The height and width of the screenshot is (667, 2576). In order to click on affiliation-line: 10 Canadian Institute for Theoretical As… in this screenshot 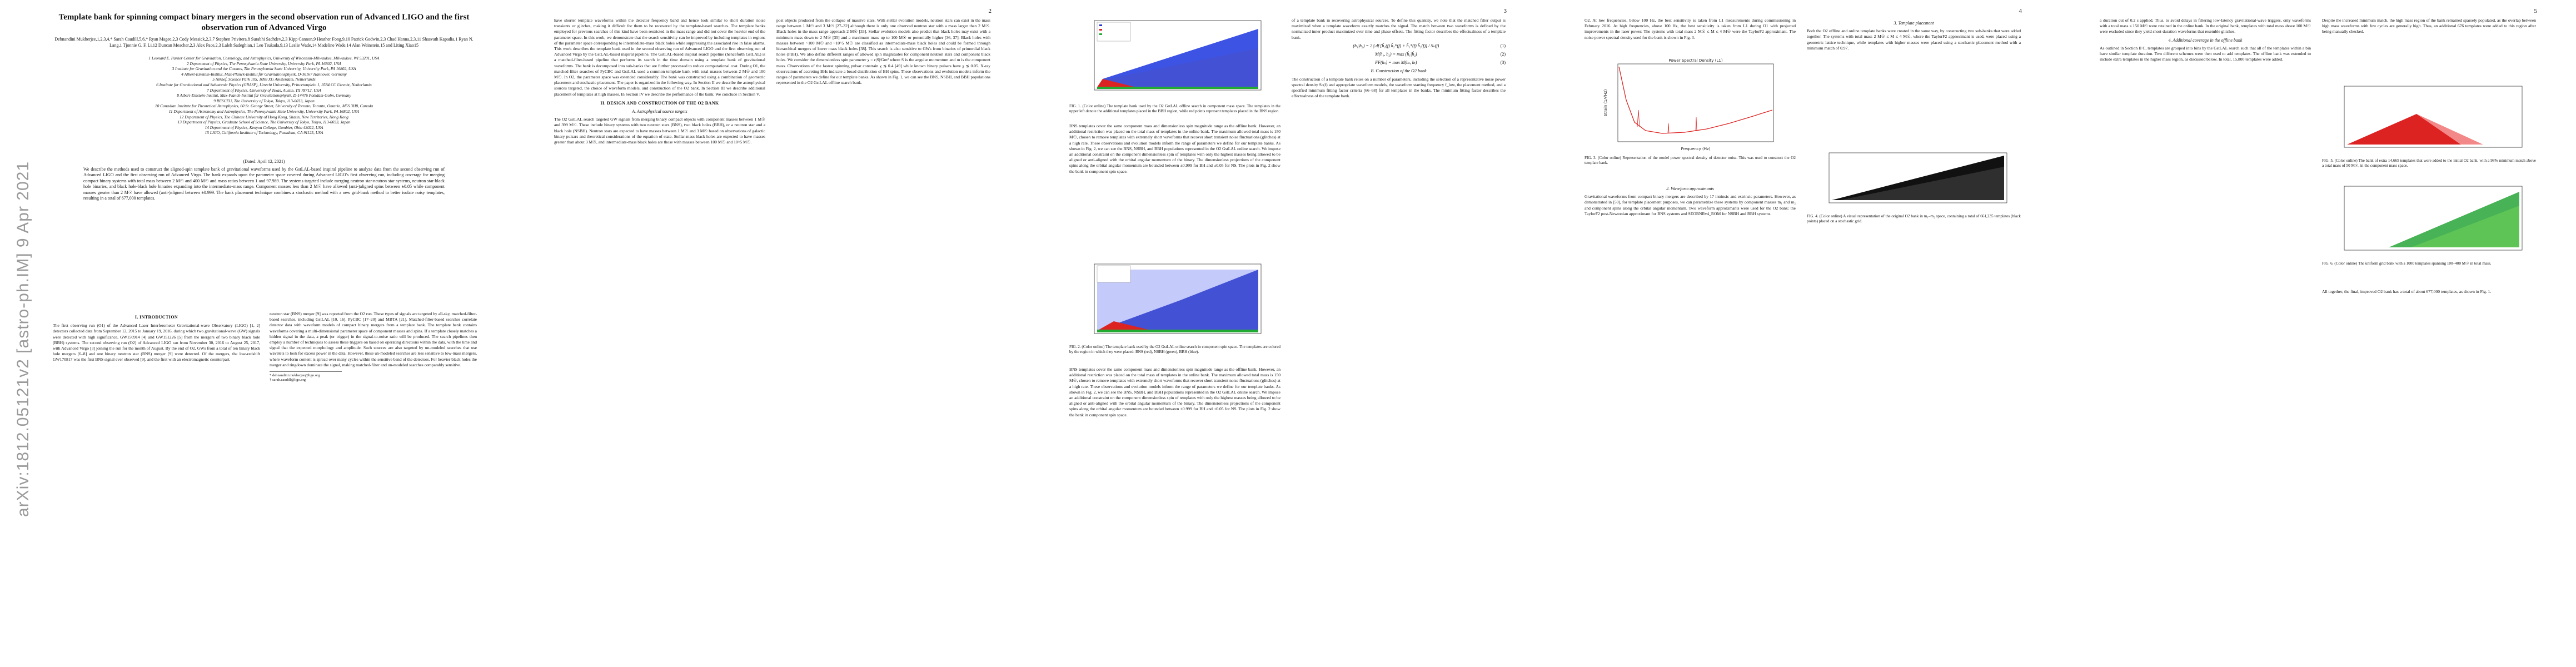, I will do `click(264, 106)`.